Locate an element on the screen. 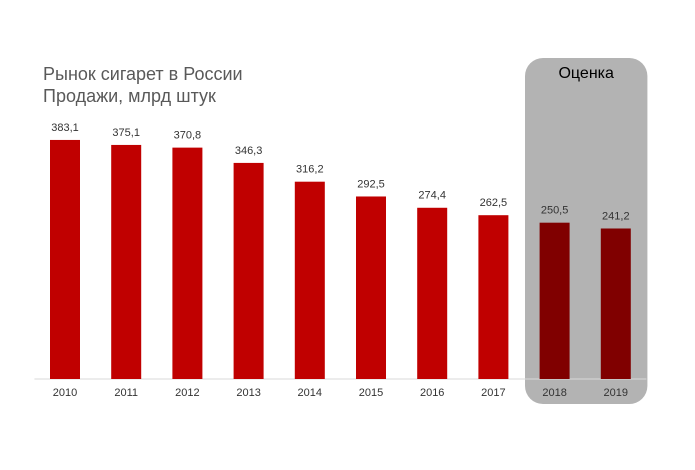  chart-title: Рынок сигарет в России is located at coordinates (143, 74).